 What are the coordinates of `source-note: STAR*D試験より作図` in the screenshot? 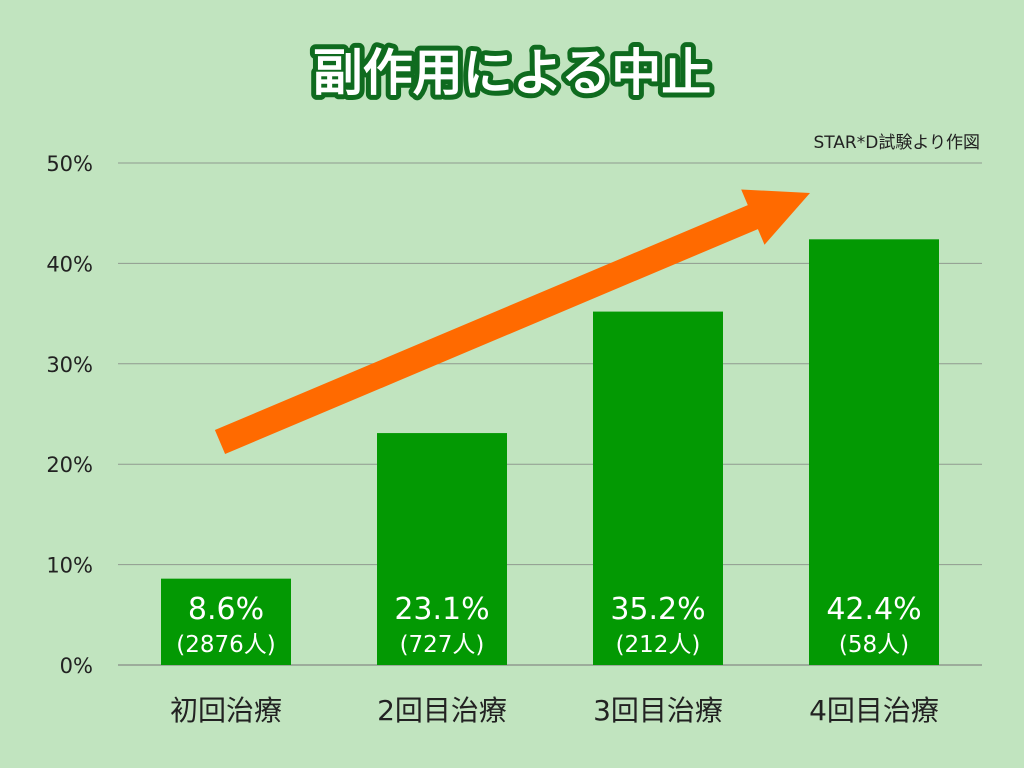 It's located at (896, 143).